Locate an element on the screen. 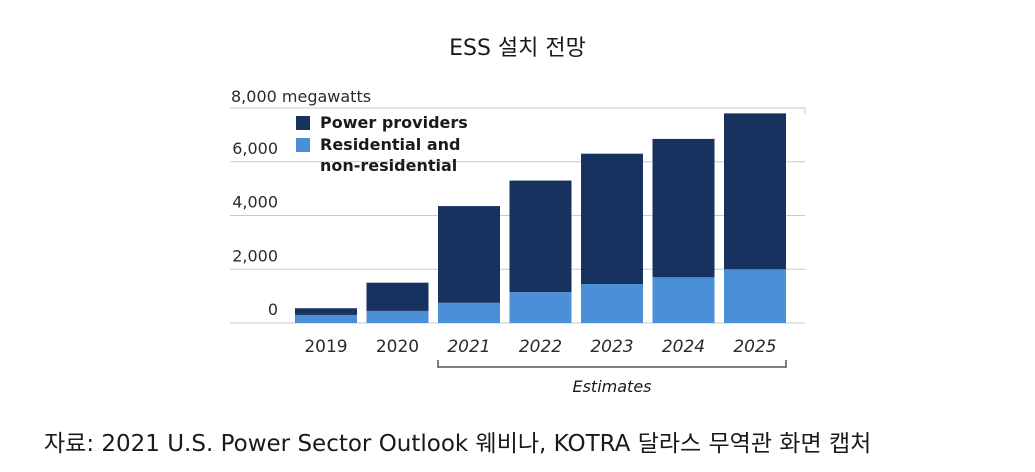 This screenshot has height=472, width=1035. x-tick-label: 2022 is located at coordinates (540, 347).